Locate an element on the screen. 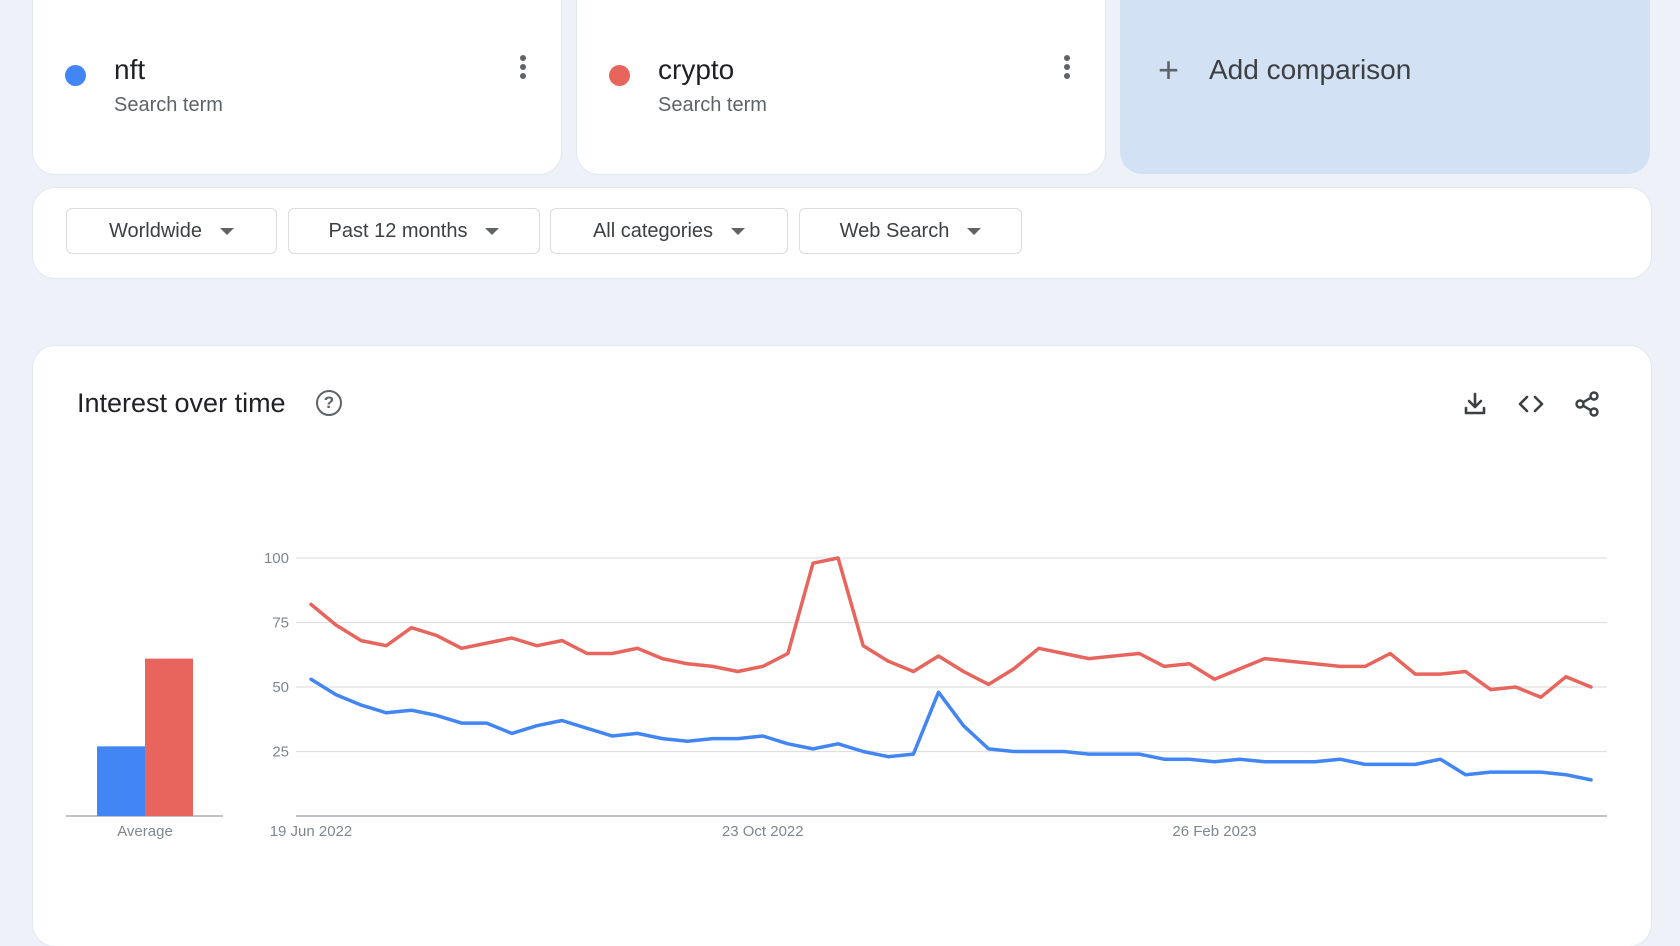 This screenshot has height=946, width=1680. share-icon is located at coordinates (1587, 404).